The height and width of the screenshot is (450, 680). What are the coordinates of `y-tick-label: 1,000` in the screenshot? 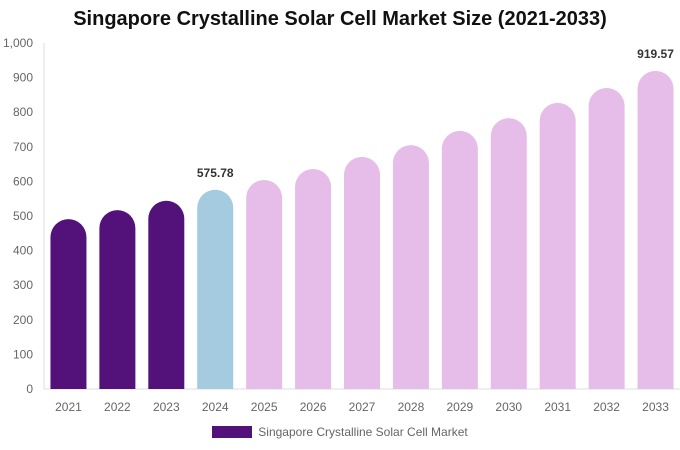 It's located at (18, 43).